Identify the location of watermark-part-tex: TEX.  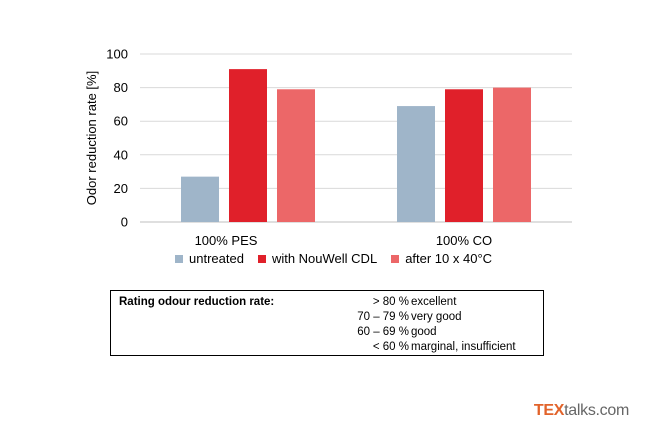
(549, 410).